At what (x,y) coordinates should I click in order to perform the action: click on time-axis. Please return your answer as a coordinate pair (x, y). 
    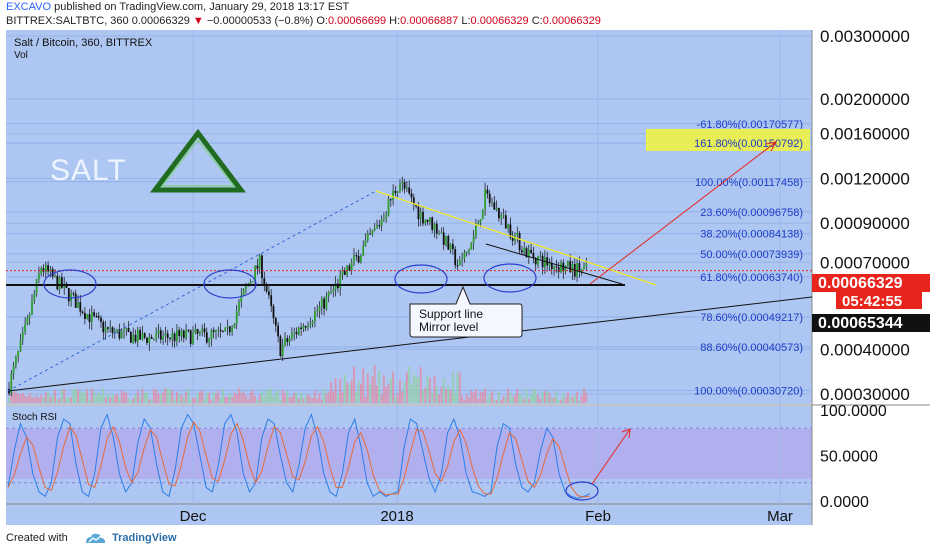
    Looking at the image, I should click on (409, 514).